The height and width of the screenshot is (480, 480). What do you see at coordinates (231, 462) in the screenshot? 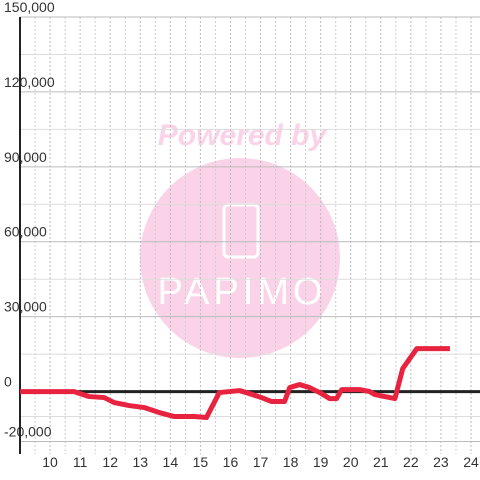
I see `x-tick-label: 16` at bounding box center [231, 462].